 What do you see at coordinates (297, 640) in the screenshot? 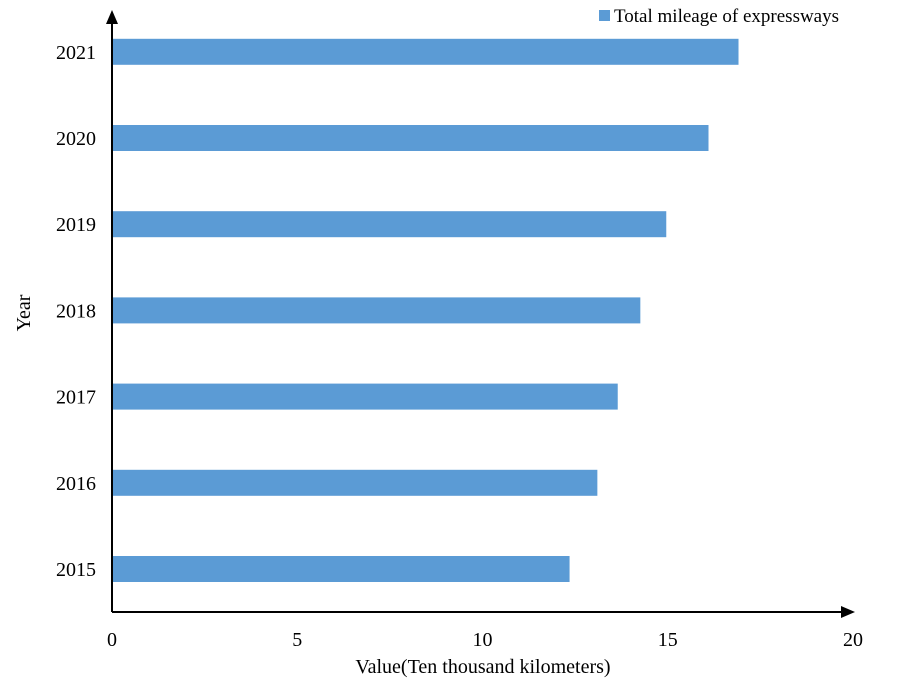
I see `x-tick-label-5: 5` at bounding box center [297, 640].